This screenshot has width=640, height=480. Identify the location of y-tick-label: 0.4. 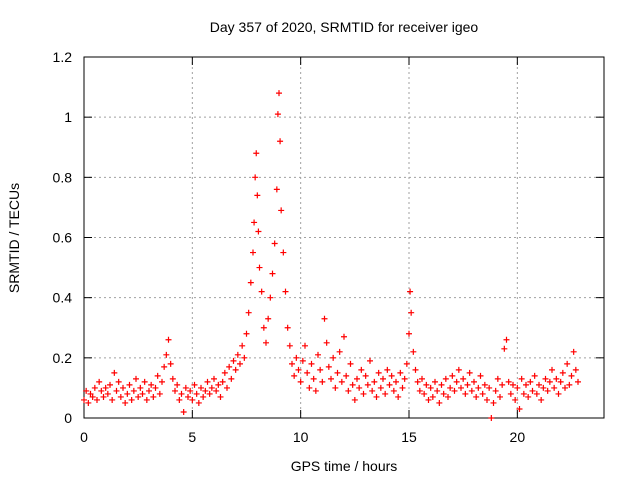
(63, 298).